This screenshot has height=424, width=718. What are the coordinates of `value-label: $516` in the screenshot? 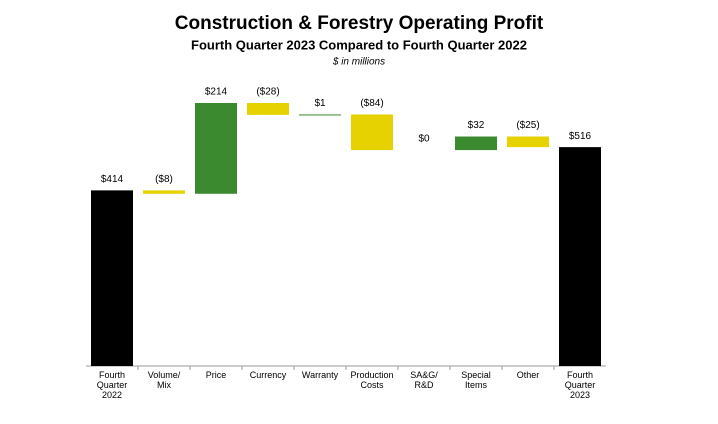 It's located at (580, 136).